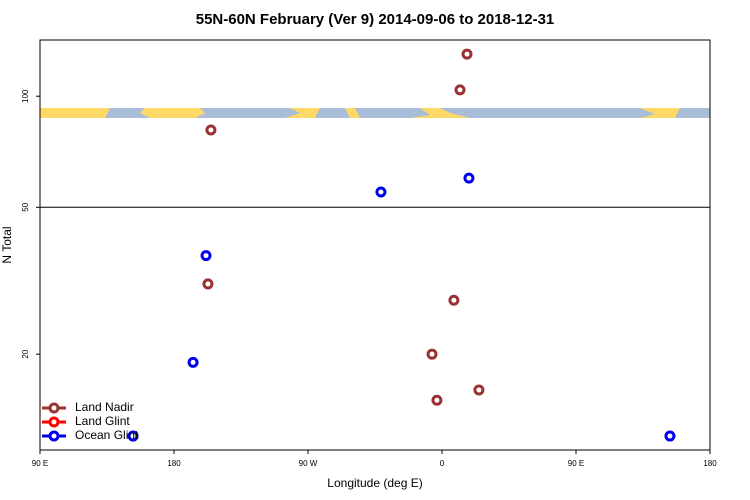  I want to click on x-tick-label: 0, so click(442, 463).